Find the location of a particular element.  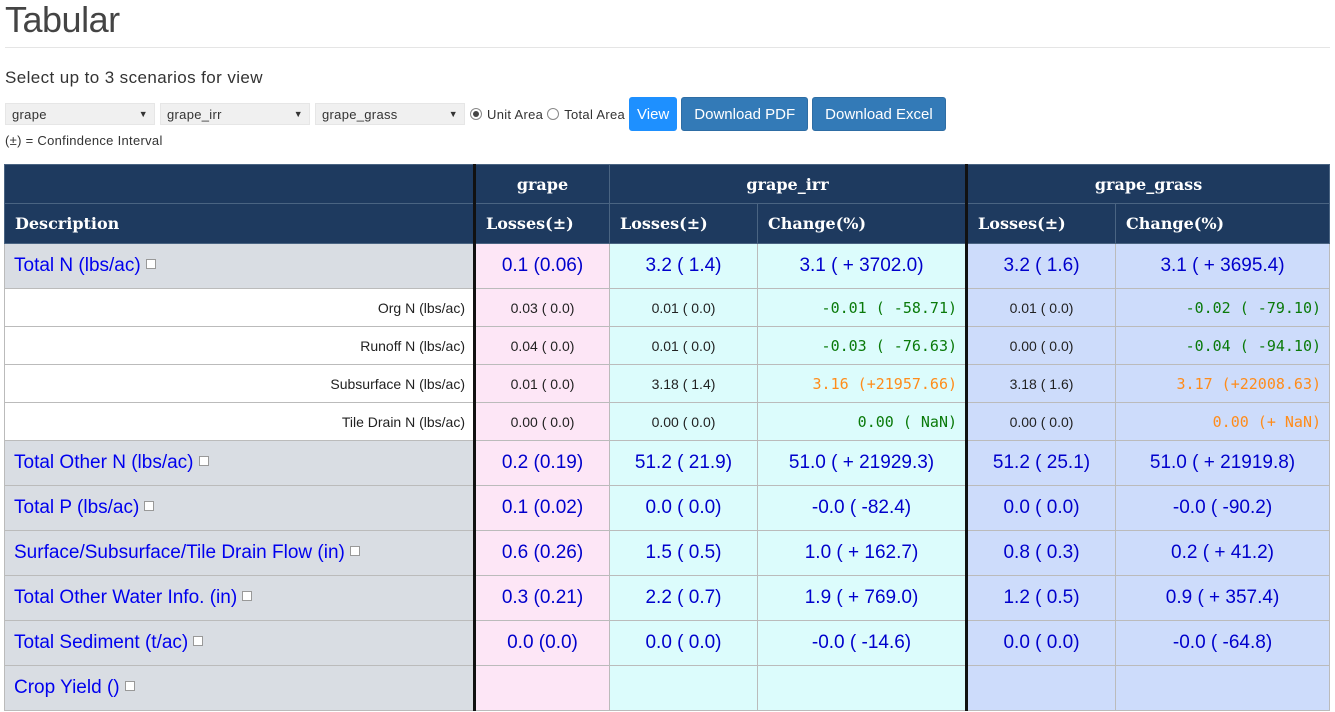

total-area-option: Total Area is located at coordinates (588, 114).